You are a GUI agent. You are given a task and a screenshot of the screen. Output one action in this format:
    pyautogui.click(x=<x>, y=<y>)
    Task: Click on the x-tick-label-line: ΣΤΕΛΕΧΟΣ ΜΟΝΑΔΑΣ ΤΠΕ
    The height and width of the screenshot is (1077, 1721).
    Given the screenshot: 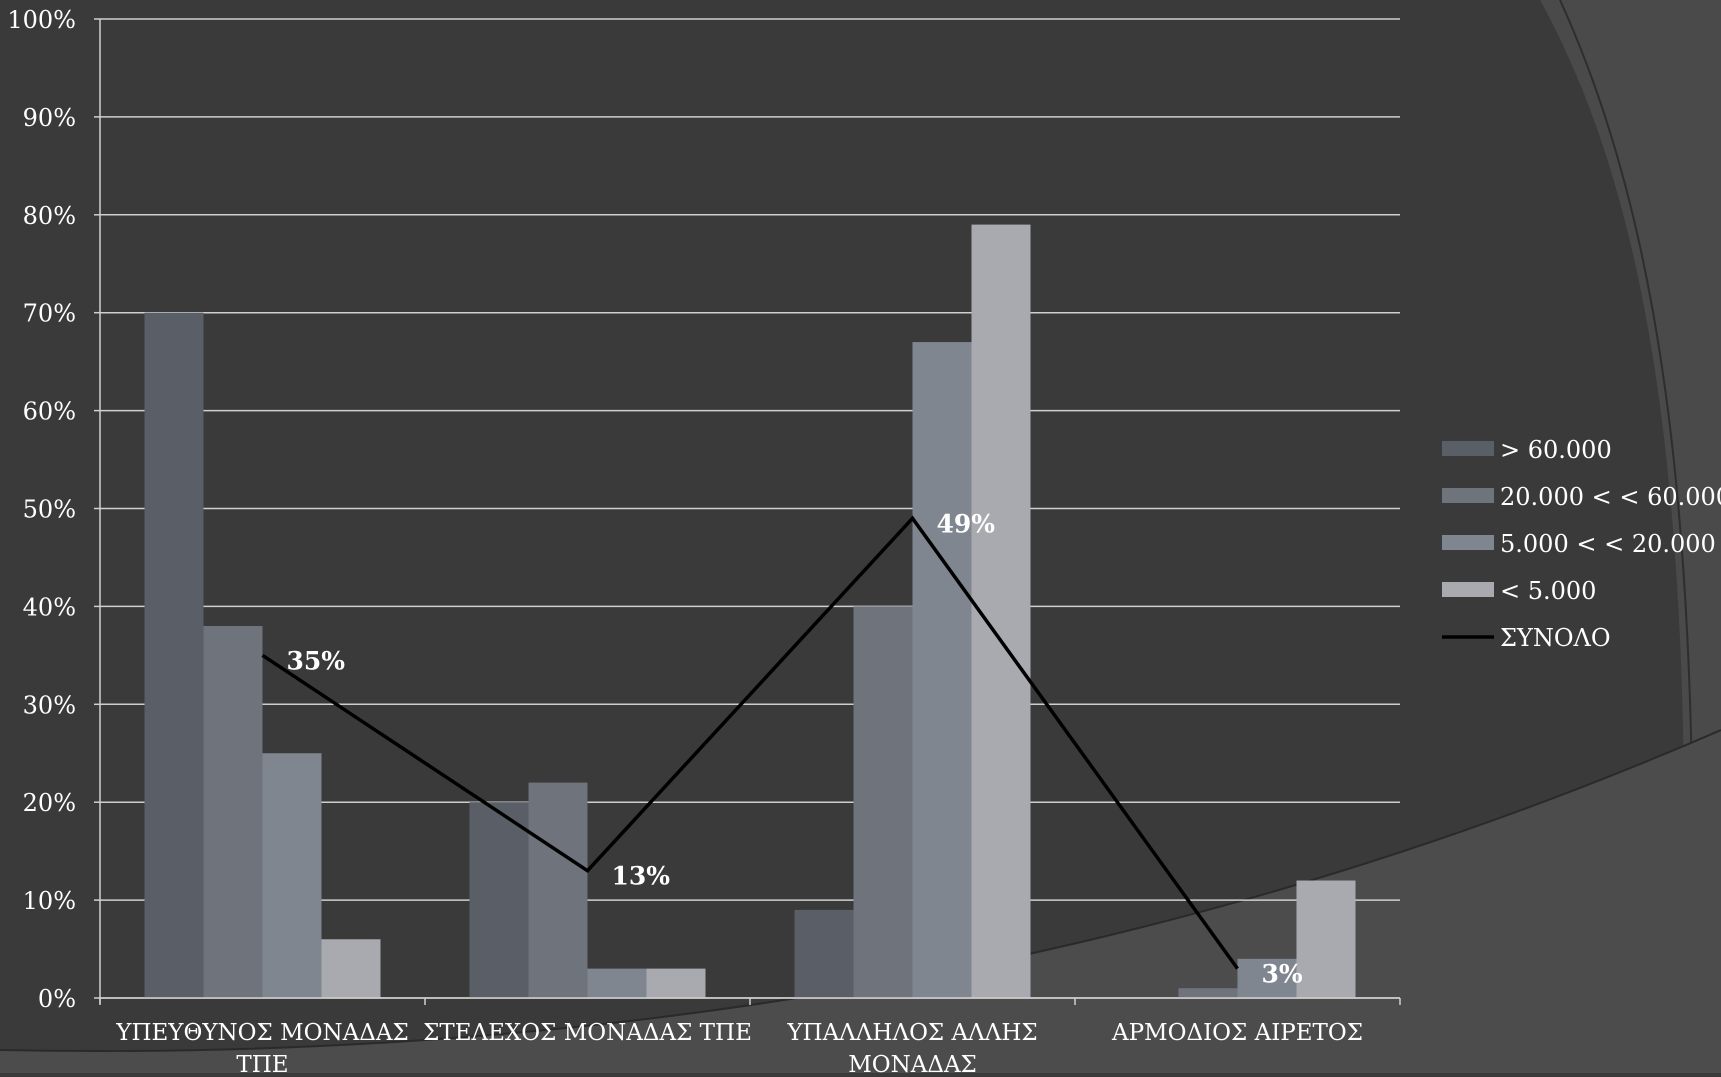 What is the action you would take?
    pyautogui.click(x=587, y=1033)
    